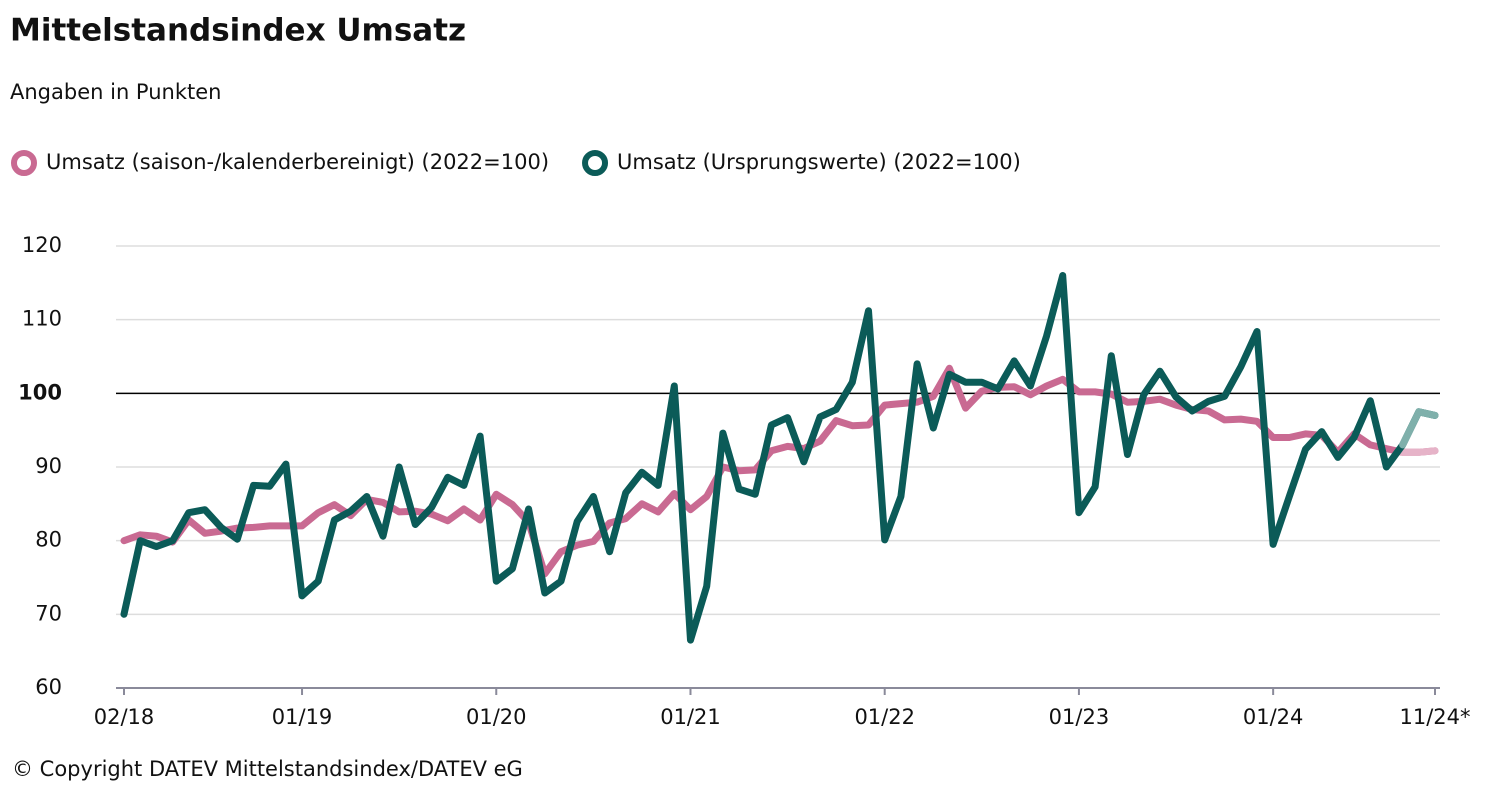  Describe the element at coordinates (690, 717) in the screenshot. I see `x-tick-label: 01/21` at that location.